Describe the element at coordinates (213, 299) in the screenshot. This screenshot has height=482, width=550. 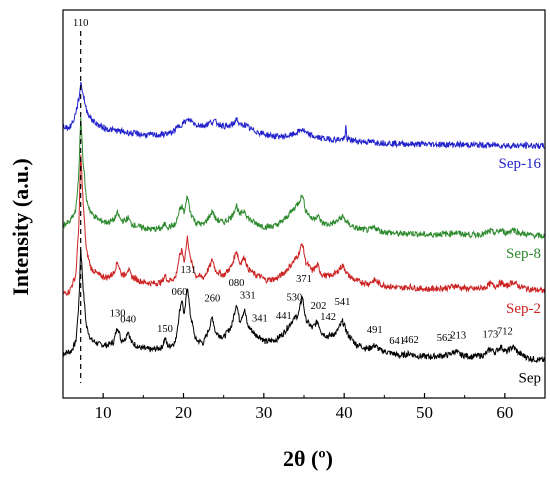
I see `peak-label-260: 260` at that location.